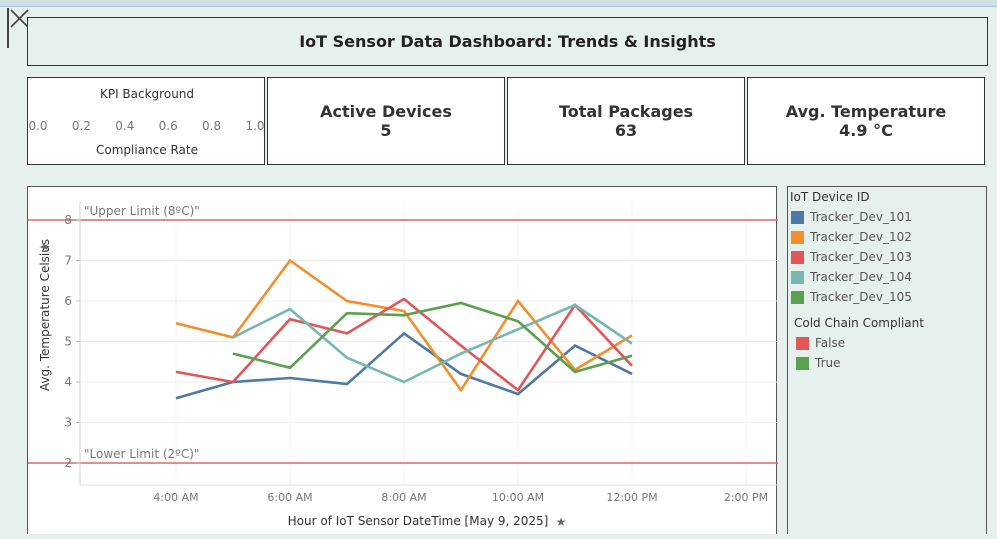  I want to click on legend-compliance-title: Cold Chain Compliant, so click(859, 323).